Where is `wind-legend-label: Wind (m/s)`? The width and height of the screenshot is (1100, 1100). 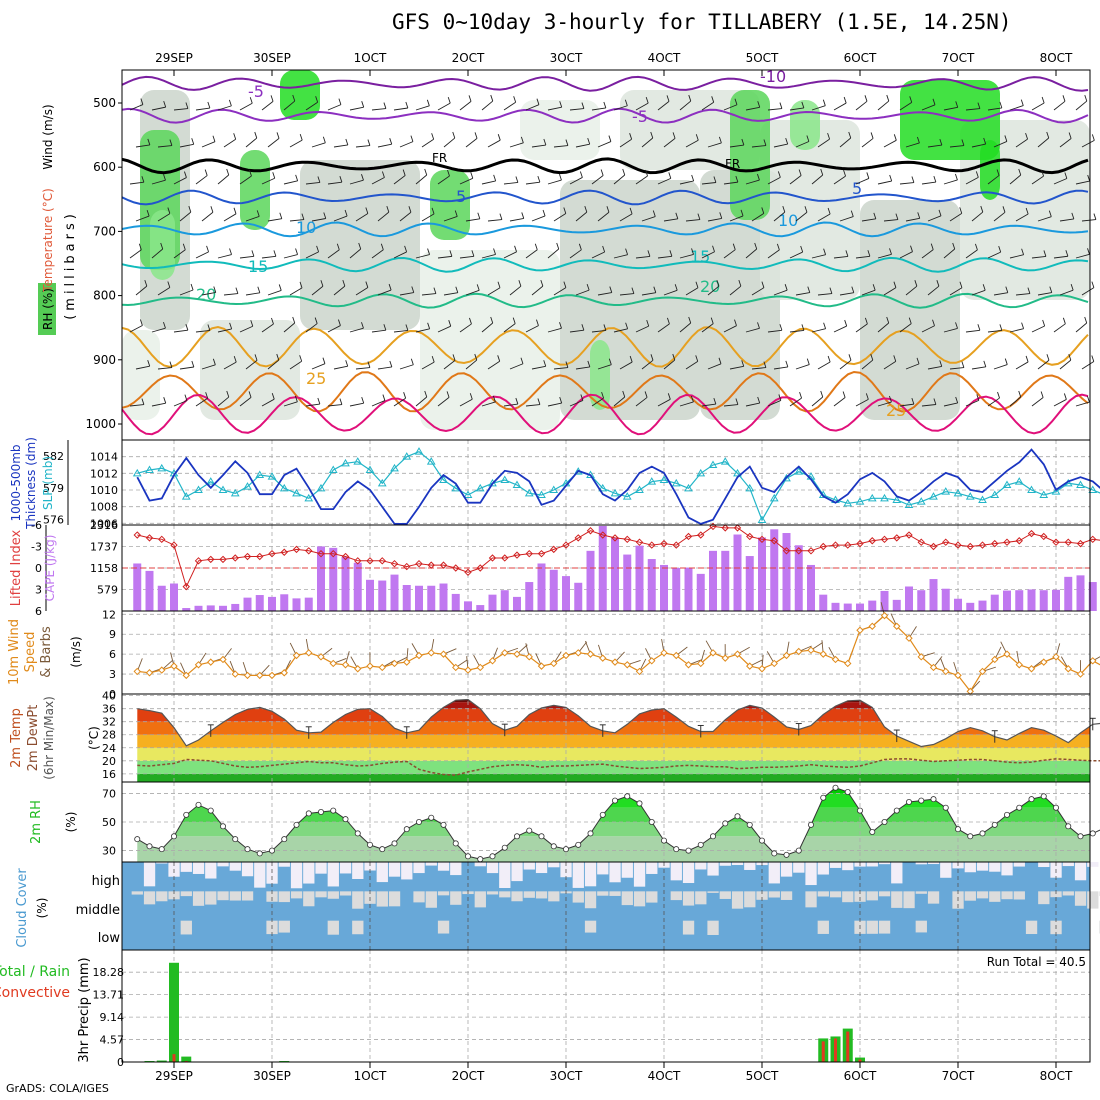 wind-legend-label: Wind (m/s) is located at coordinates (48, 136).